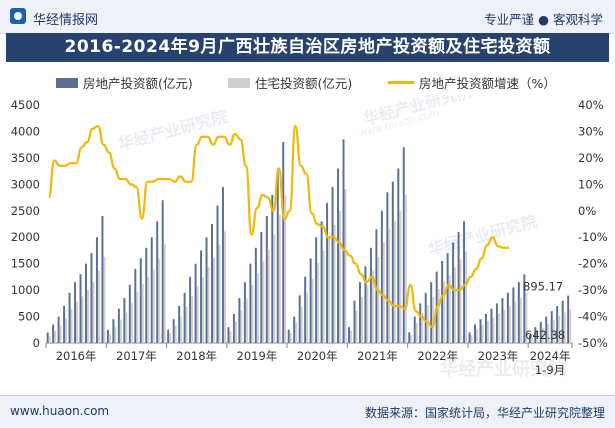 The width and height of the screenshot is (615, 428). What do you see at coordinates (304, 83) in the screenshot?
I see `legend-label-residential: 住宅投资额(亿元)` at bounding box center [304, 83].